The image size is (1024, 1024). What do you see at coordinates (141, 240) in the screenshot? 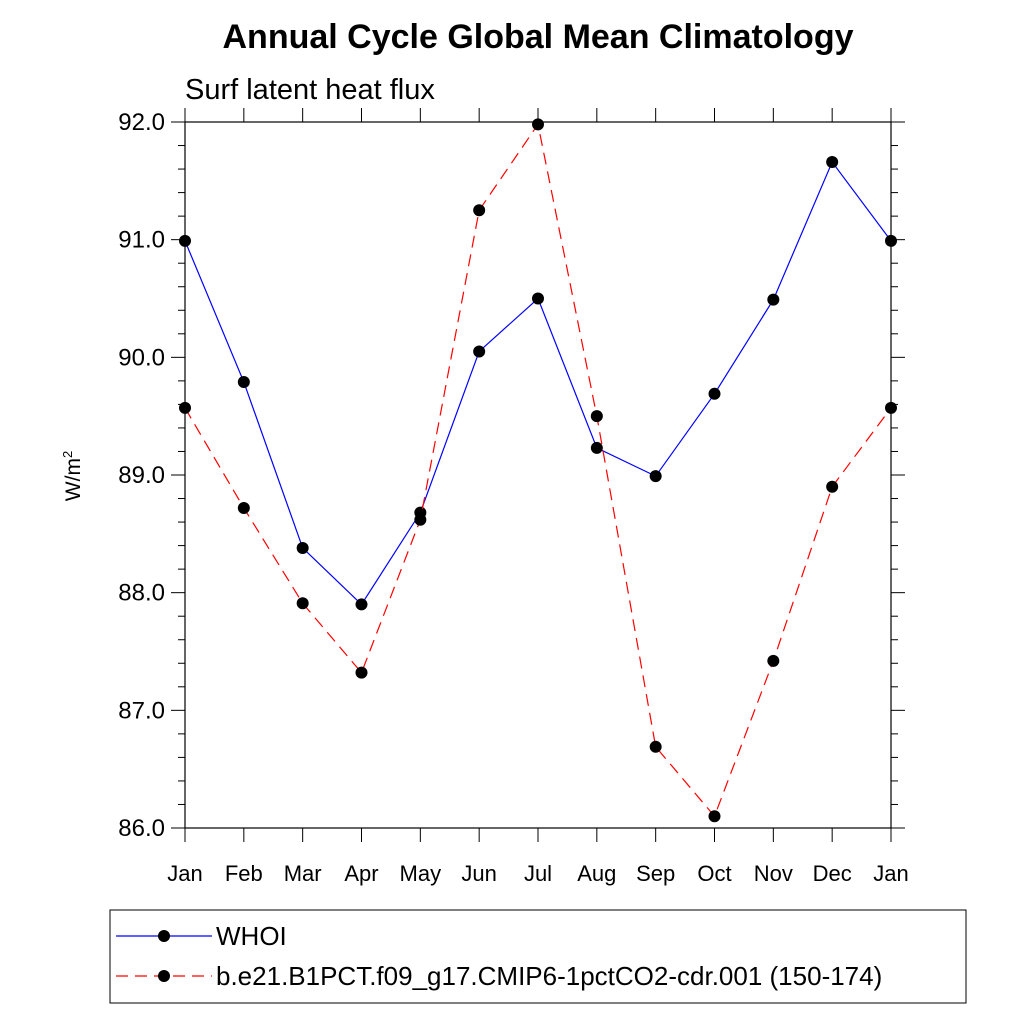
I see `y-tick-label: 91.0` at bounding box center [141, 240].